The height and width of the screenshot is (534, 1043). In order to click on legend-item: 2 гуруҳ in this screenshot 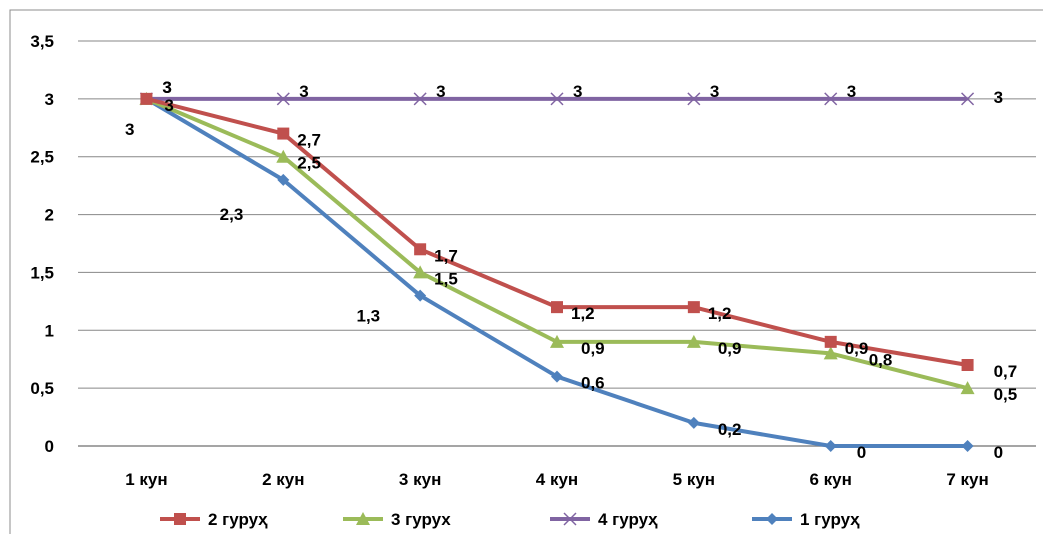, I will do `click(214, 519)`.